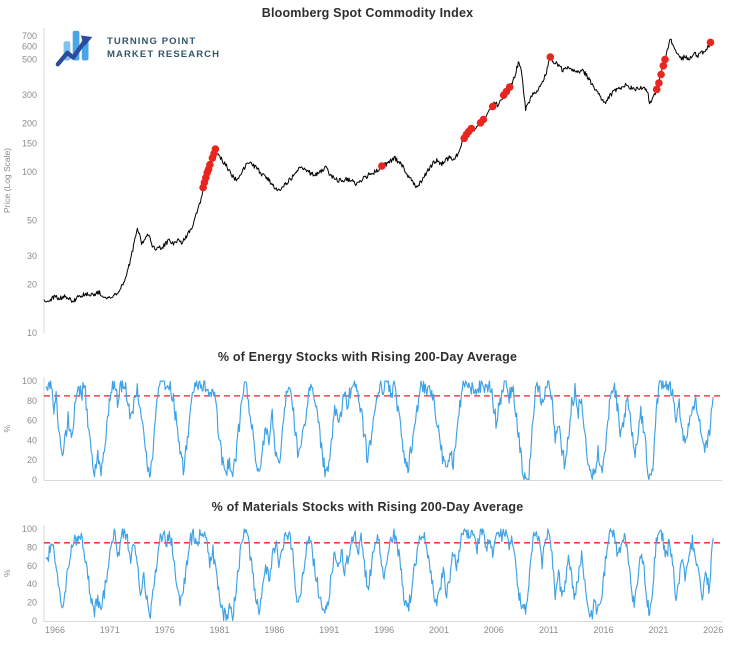  What do you see at coordinates (29, 59) in the screenshot?
I see `y-tick-label: 500` at bounding box center [29, 59].